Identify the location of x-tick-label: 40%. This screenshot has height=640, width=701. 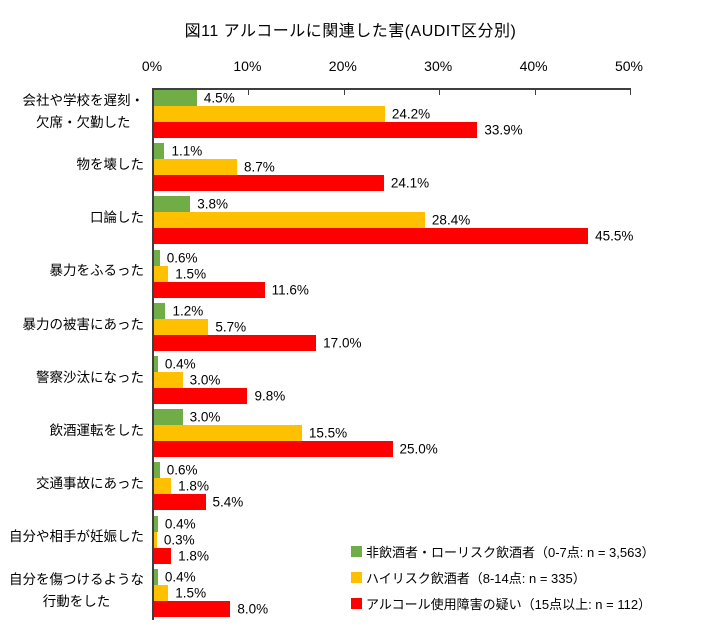
(533, 66).